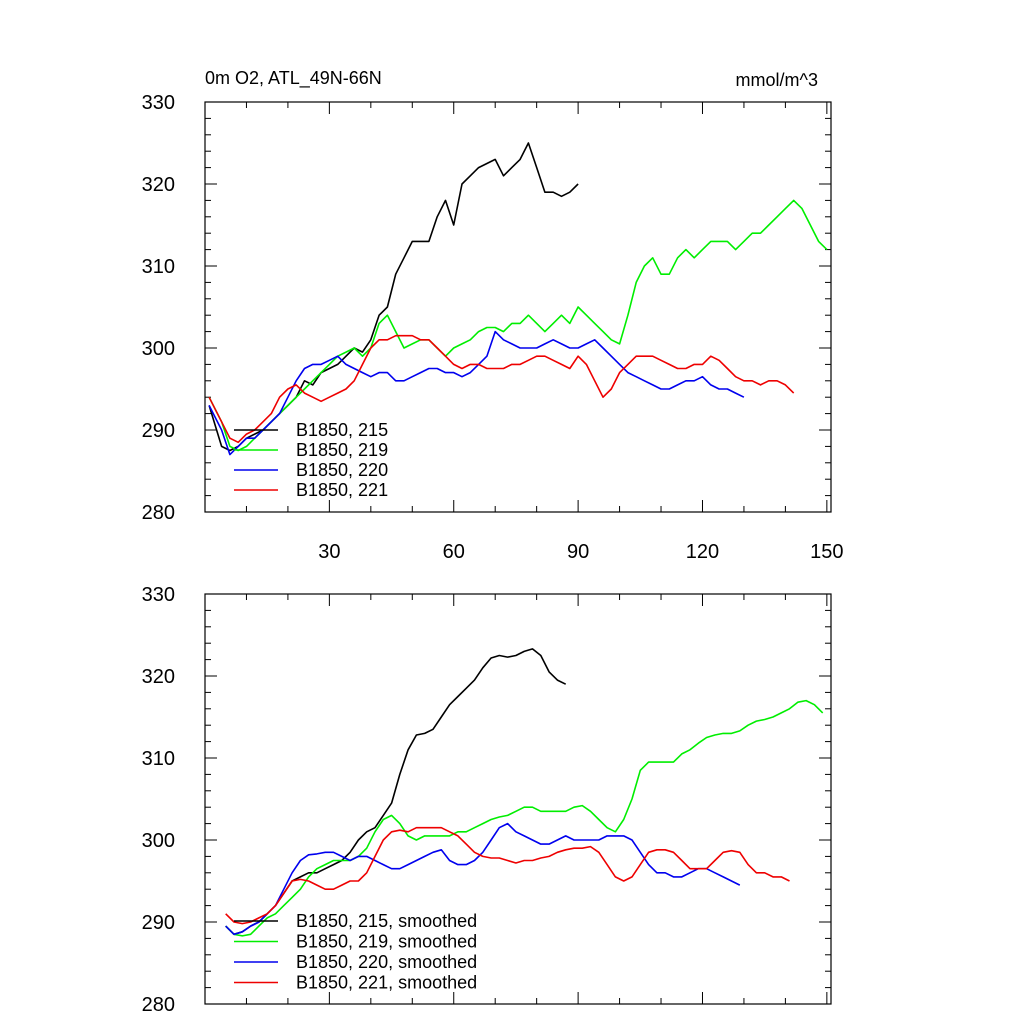 Image resolution: width=1024 pixels, height=1024 pixels. What do you see at coordinates (342, 470) in the screenshot?
I see `legend-label: B1850, 220` at bounding box center [342, 470].